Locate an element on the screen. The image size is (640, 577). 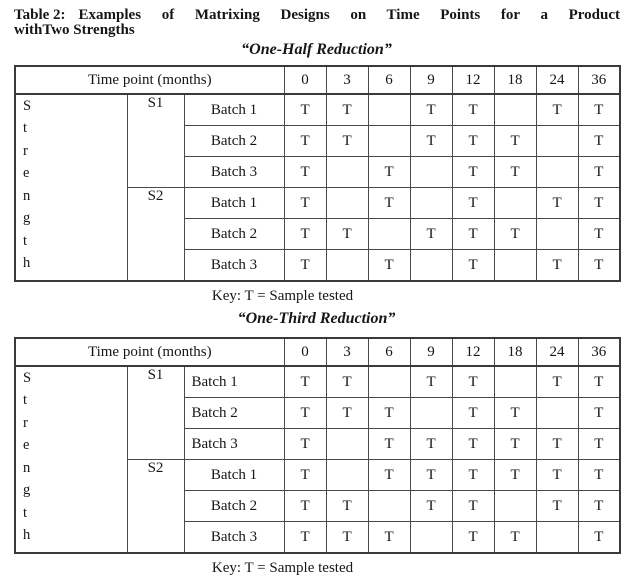
strength-letter: n is located at coordinates (27, 467).